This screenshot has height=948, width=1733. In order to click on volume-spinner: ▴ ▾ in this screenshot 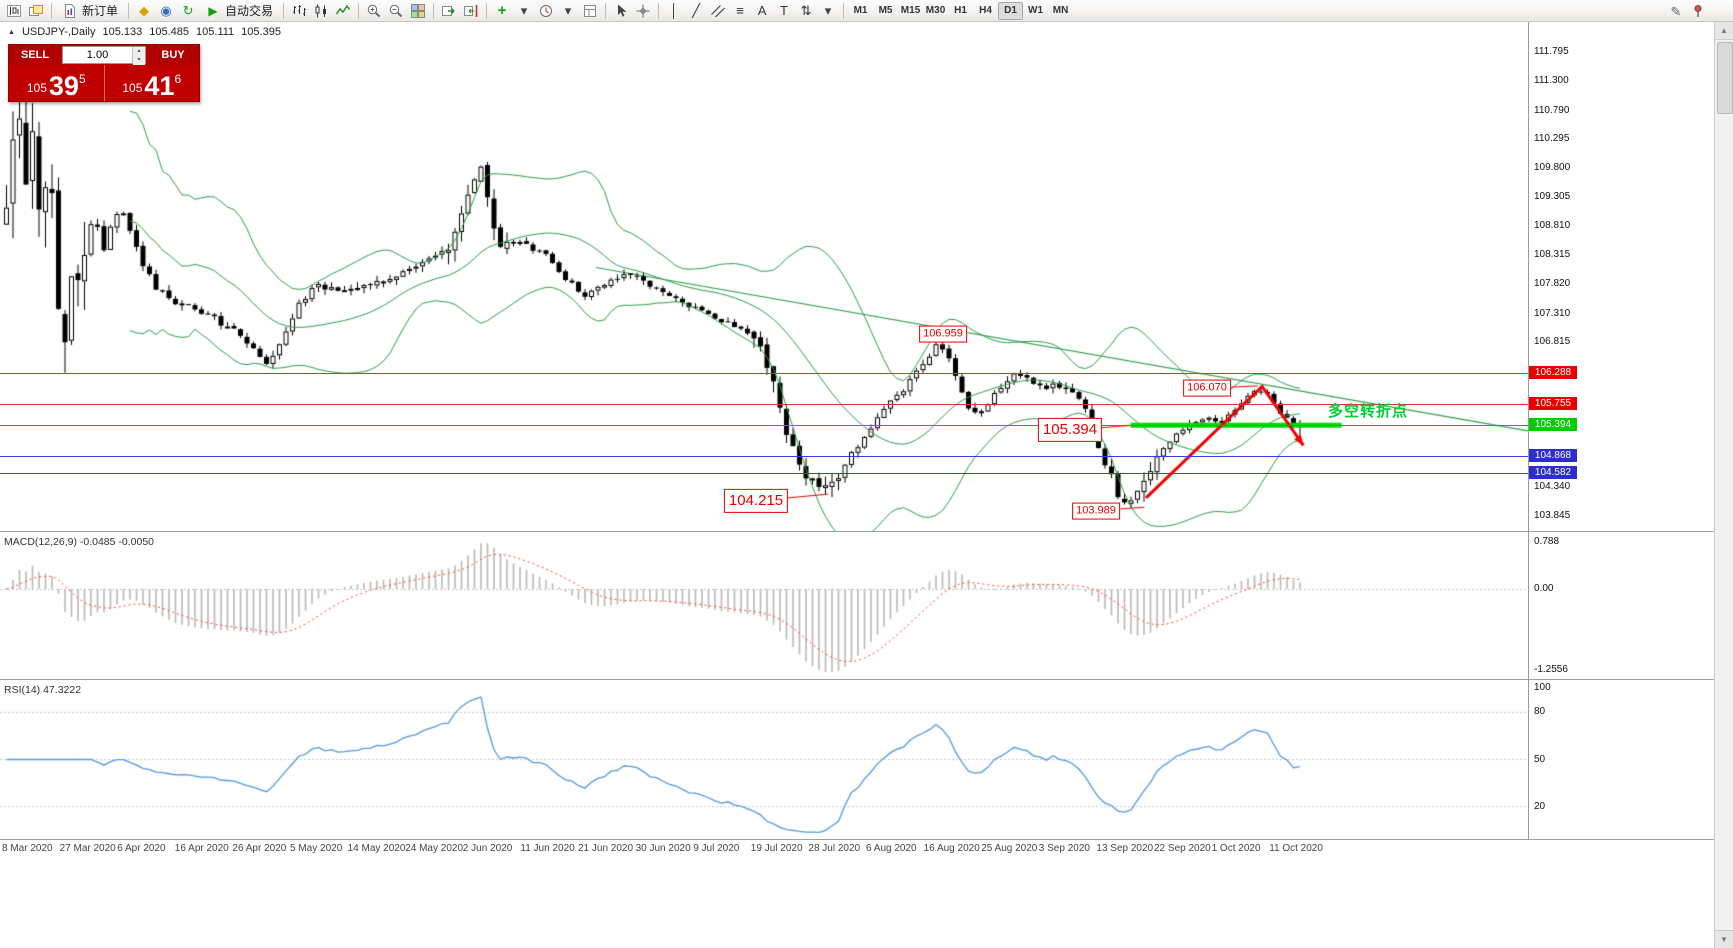, I will do `click(138, 56)`.